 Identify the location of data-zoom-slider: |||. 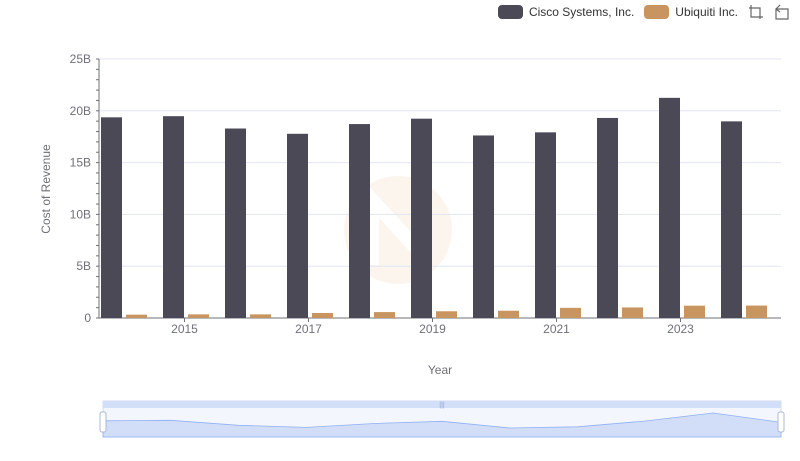
(442, 419).